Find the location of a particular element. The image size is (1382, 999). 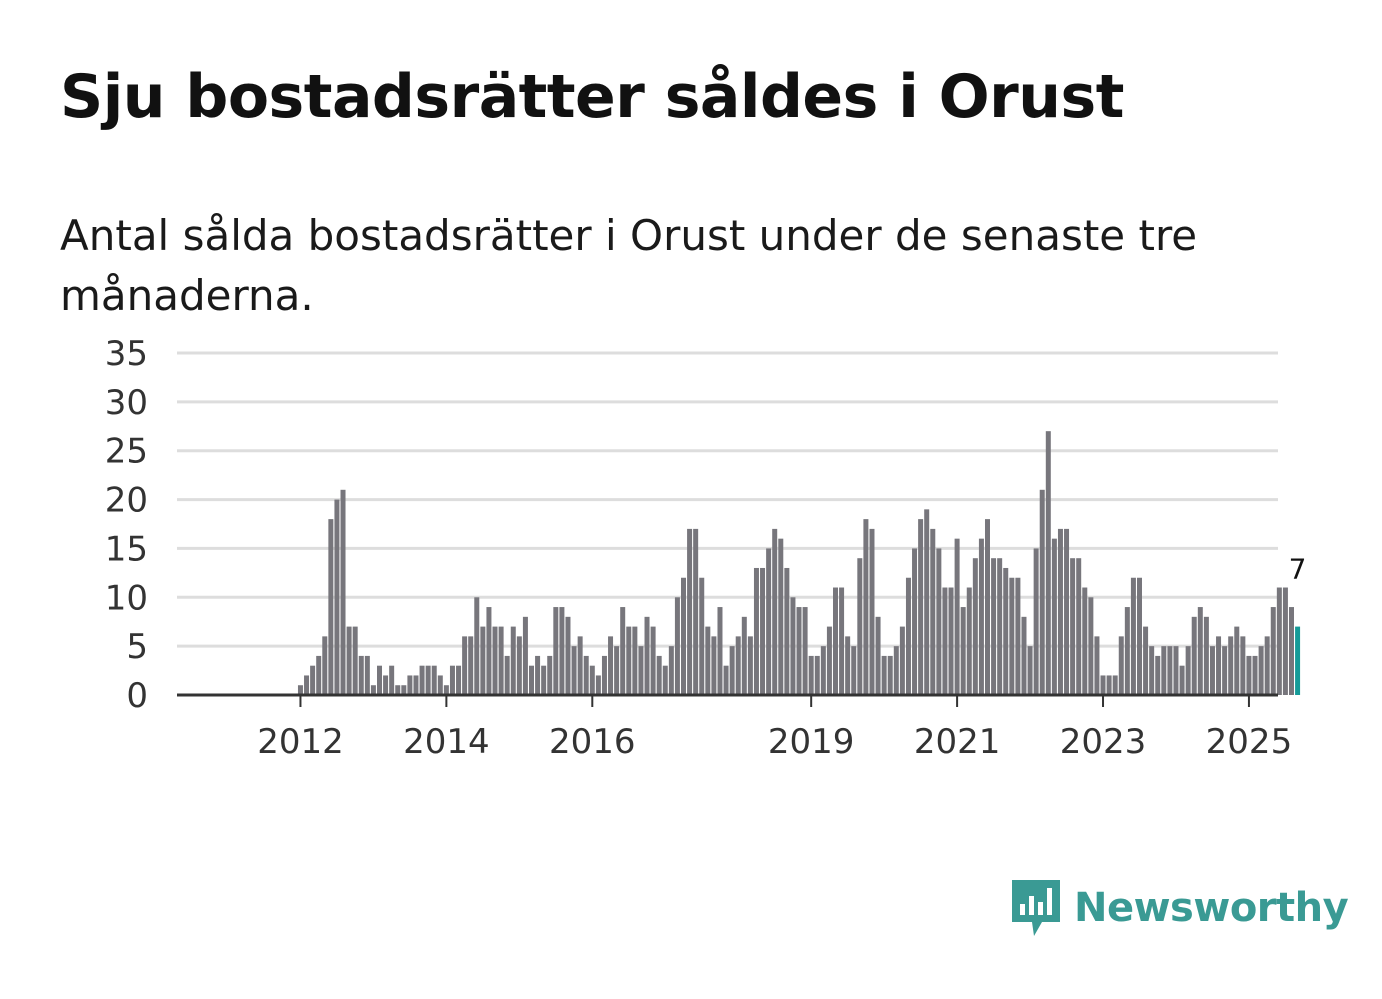

x-tick-label: 2016 is located at coordinates (592, 742).